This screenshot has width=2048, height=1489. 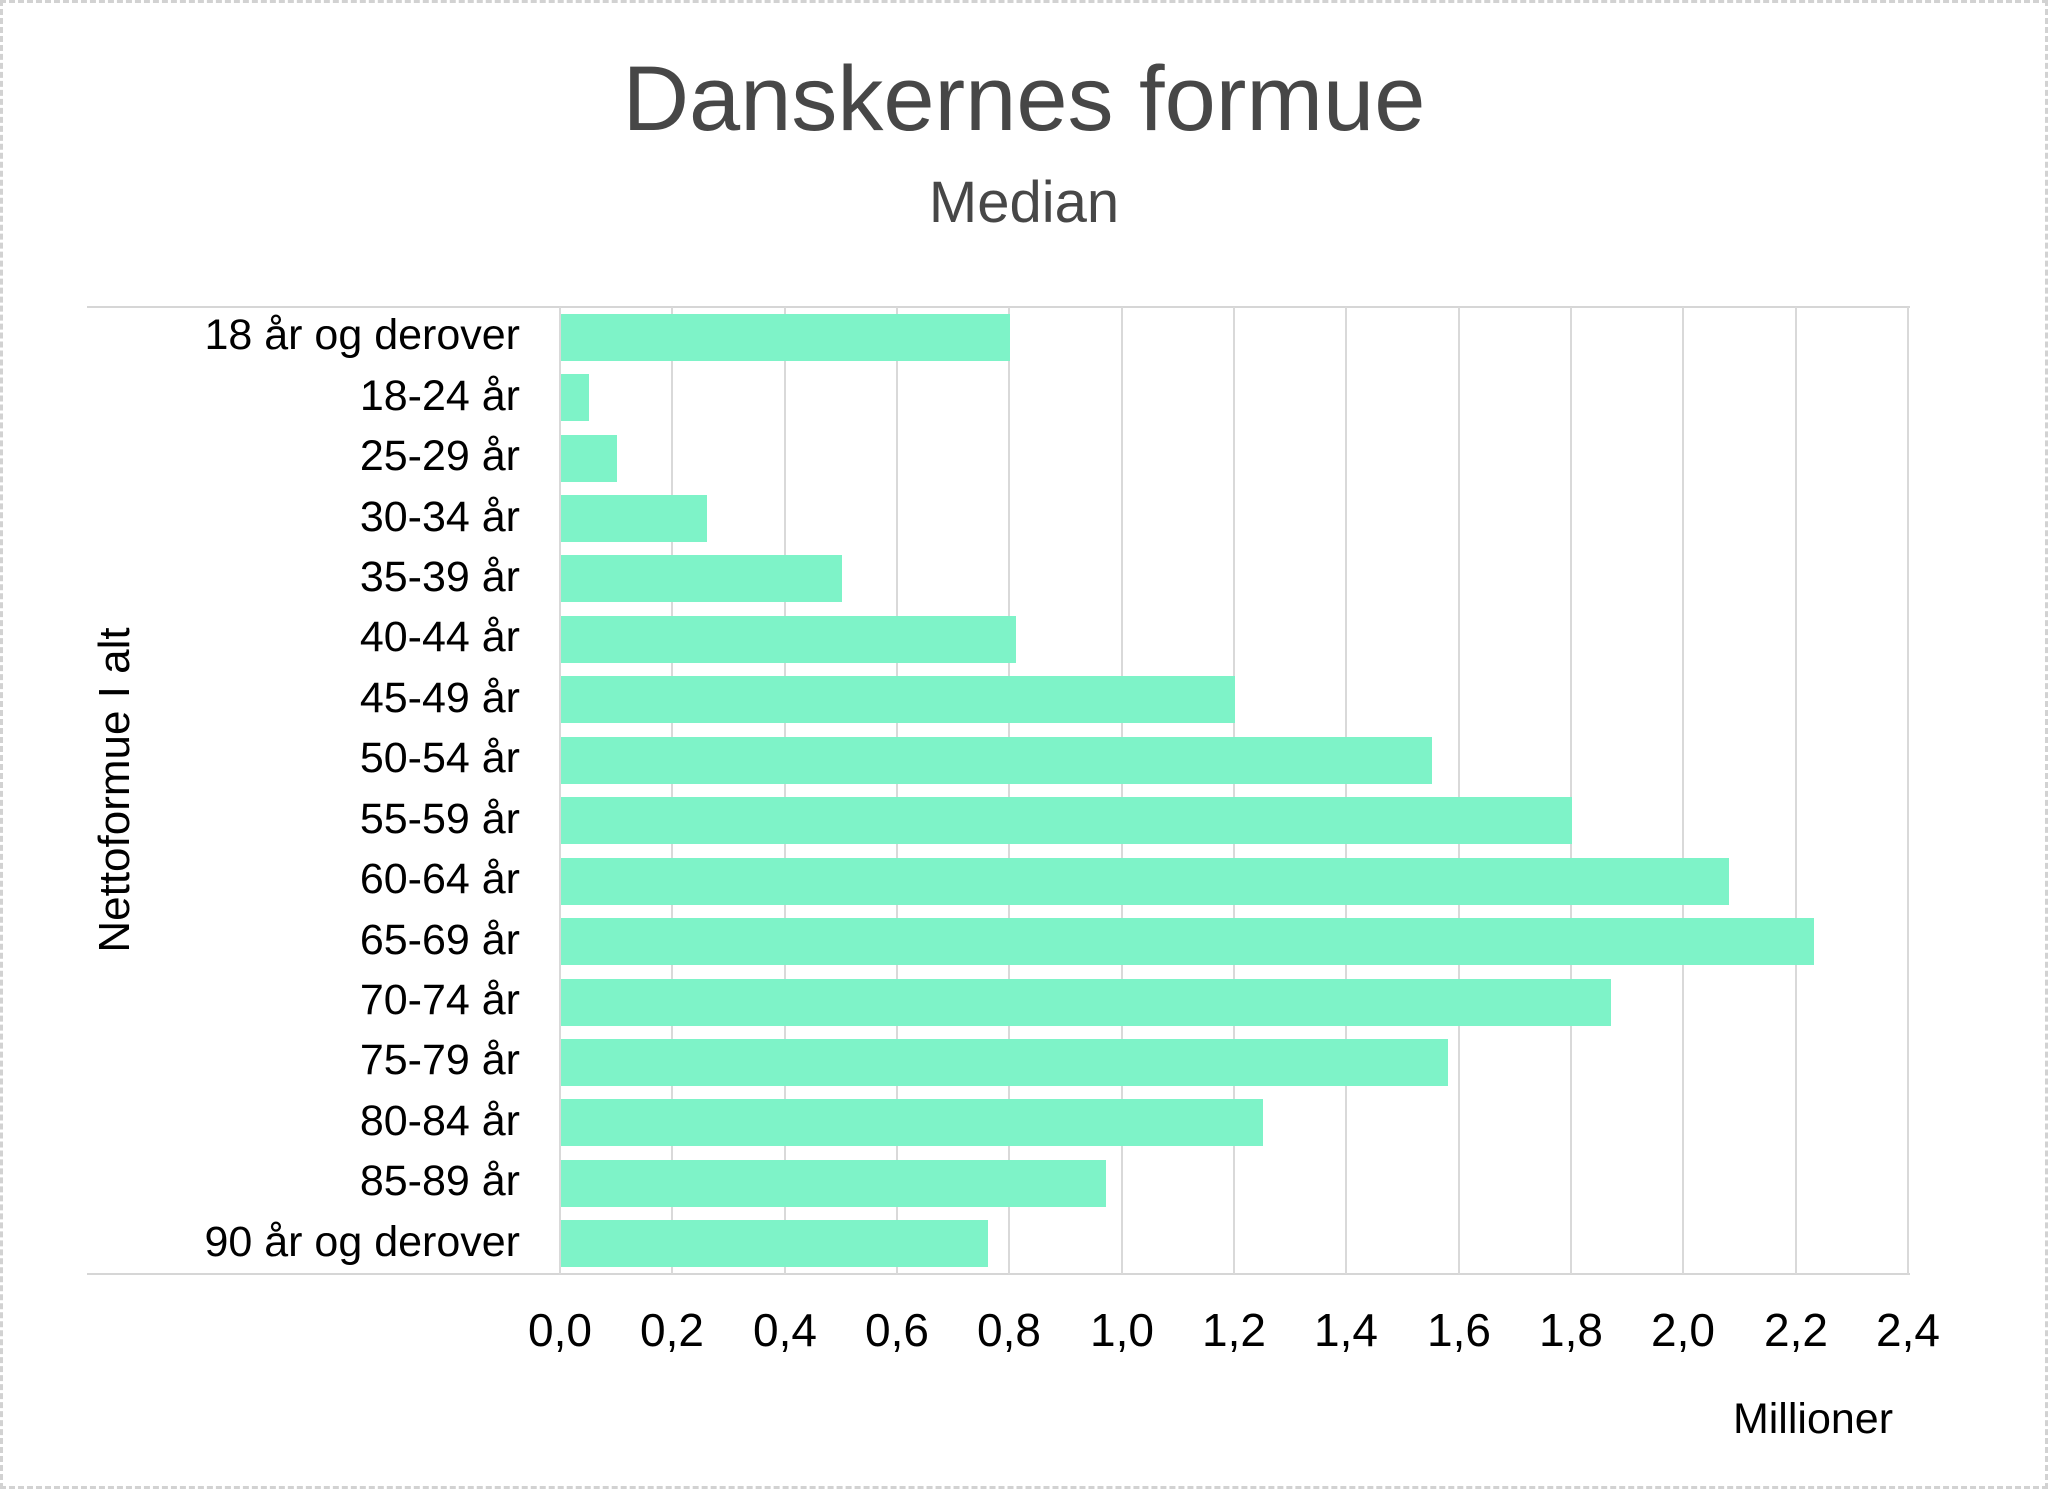 What do you see at coordinates (439, 1181) in the screenshot?
I see `category-label: 85-89 år` at bounding box center [439, 1181].